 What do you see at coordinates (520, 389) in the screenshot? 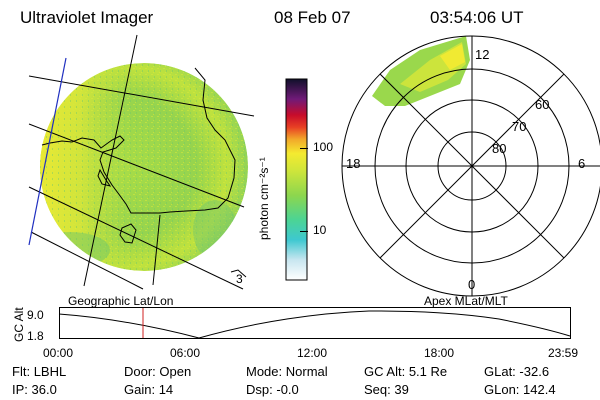
I see `glon-readout: GLon: 142.4` at bounding box center [520, 389].